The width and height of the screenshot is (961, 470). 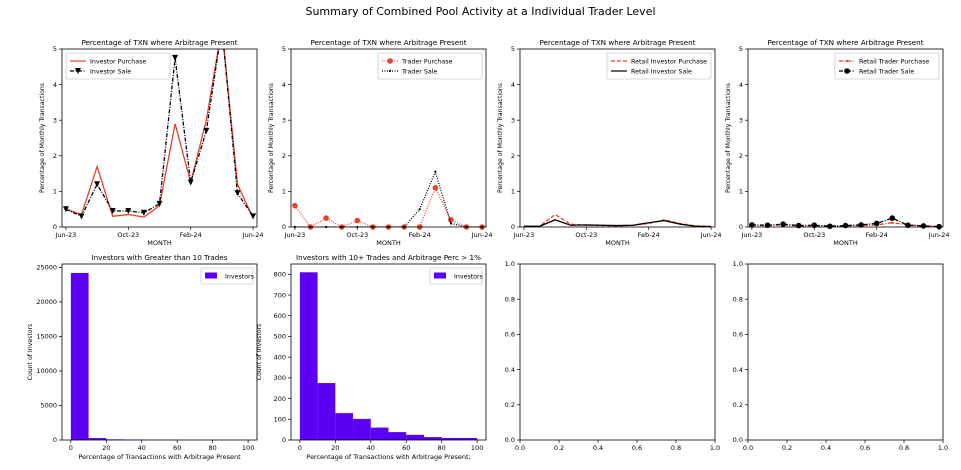 What do you see at coordinates (752, 235) in the screenshot?
I see `x-tick-label: Jun-23` at bounding box center [752, 235].